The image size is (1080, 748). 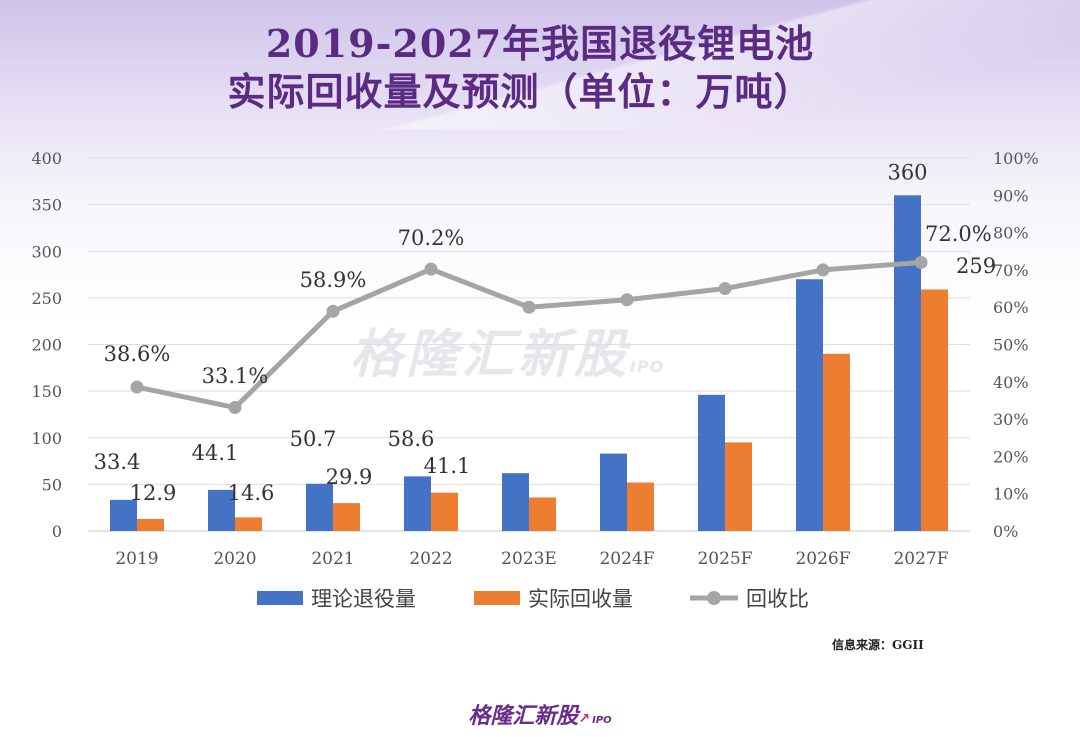 What do you see at coordinates (57, 531) in the screenshot?
I see `y-left-tick-label: 0` at bounding box center [57, 531].